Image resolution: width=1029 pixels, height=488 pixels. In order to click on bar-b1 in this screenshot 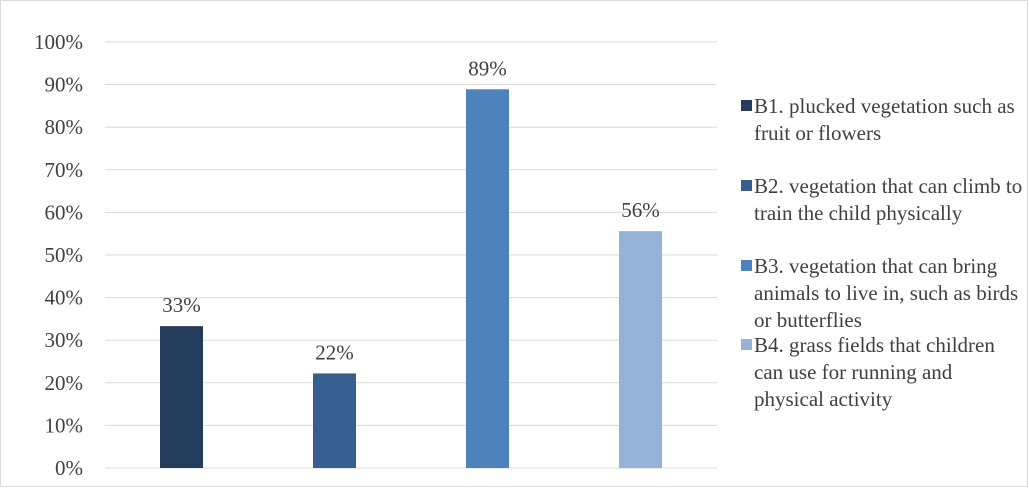, I will do `click(181, 397)`.